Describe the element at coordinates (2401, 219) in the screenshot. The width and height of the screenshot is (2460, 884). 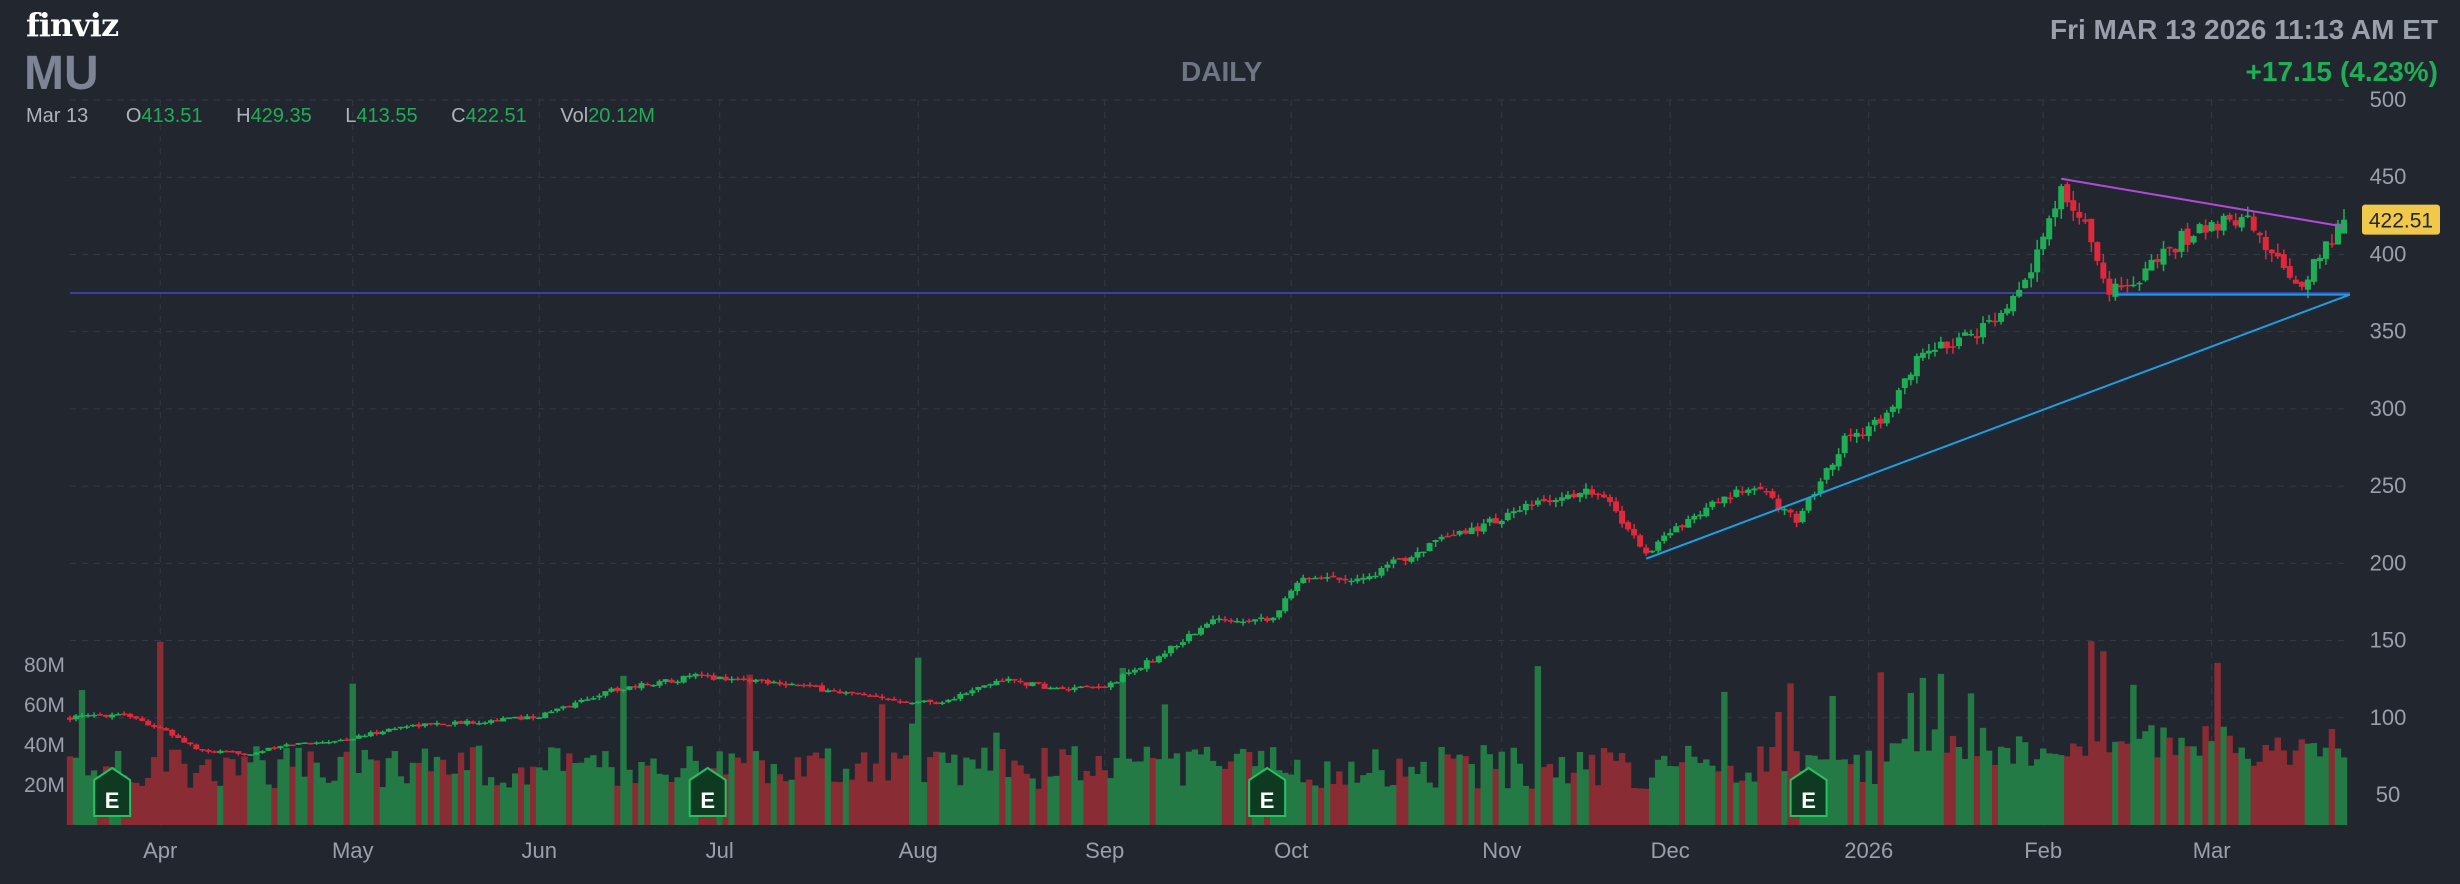
I see `last-price-badge: 422.51` at that location.